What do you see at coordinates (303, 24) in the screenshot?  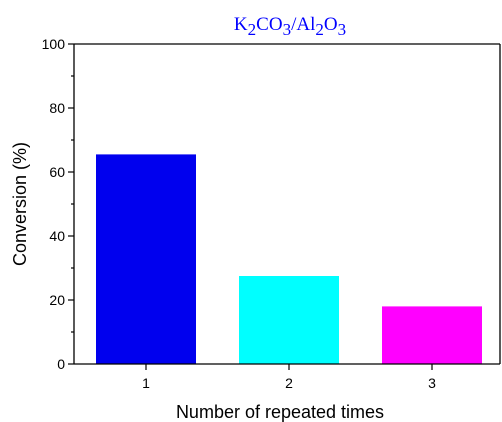 I see `chart-title-part-4: /Al` at bounding box center [303, 24].